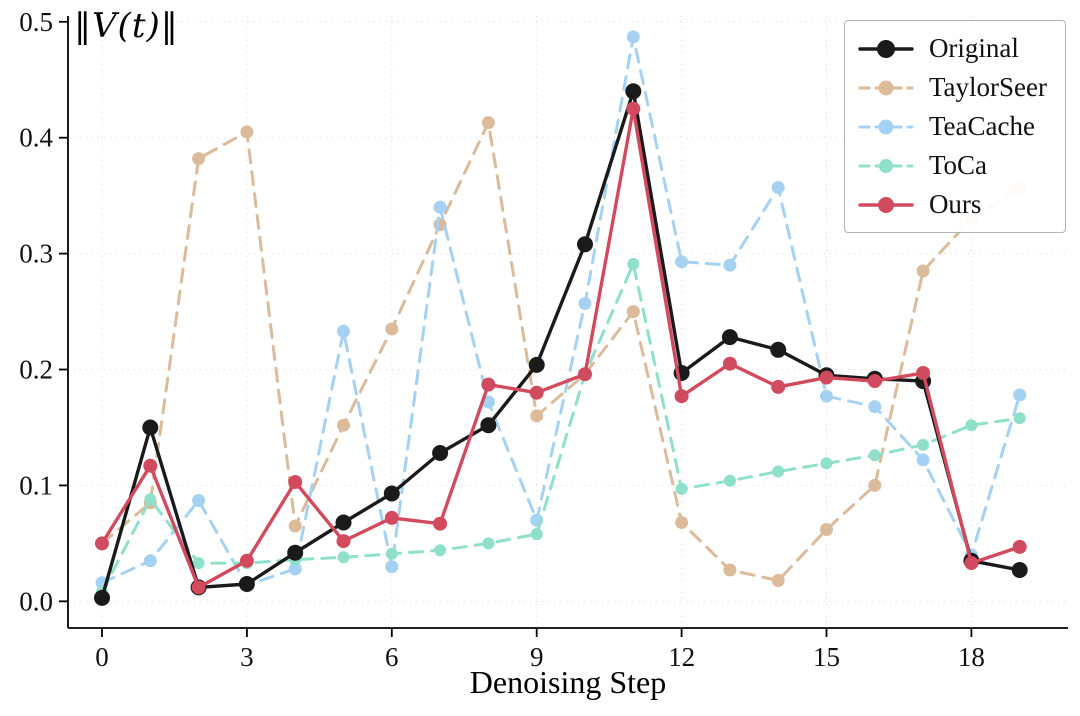  Describe the element at coordinates (981, 126) in the screenshot. I see `legend-label: TeaCache` at that location.